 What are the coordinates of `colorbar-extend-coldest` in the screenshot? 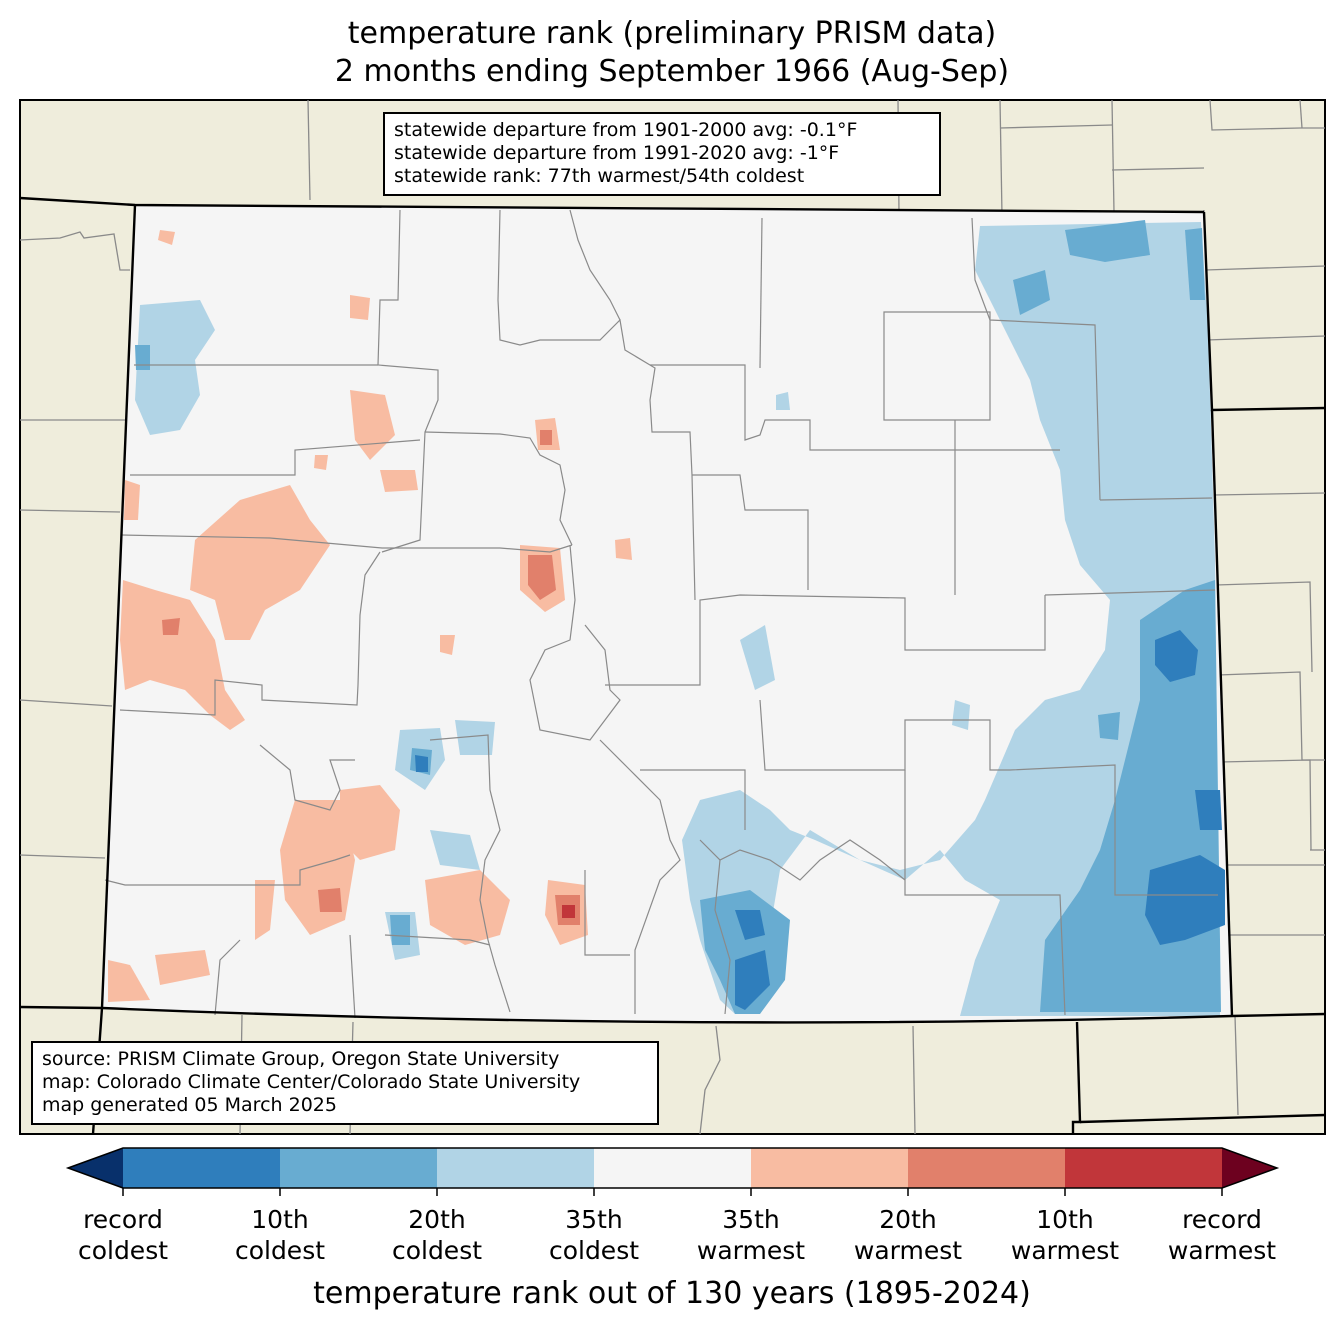 It's located at (95, 1168).